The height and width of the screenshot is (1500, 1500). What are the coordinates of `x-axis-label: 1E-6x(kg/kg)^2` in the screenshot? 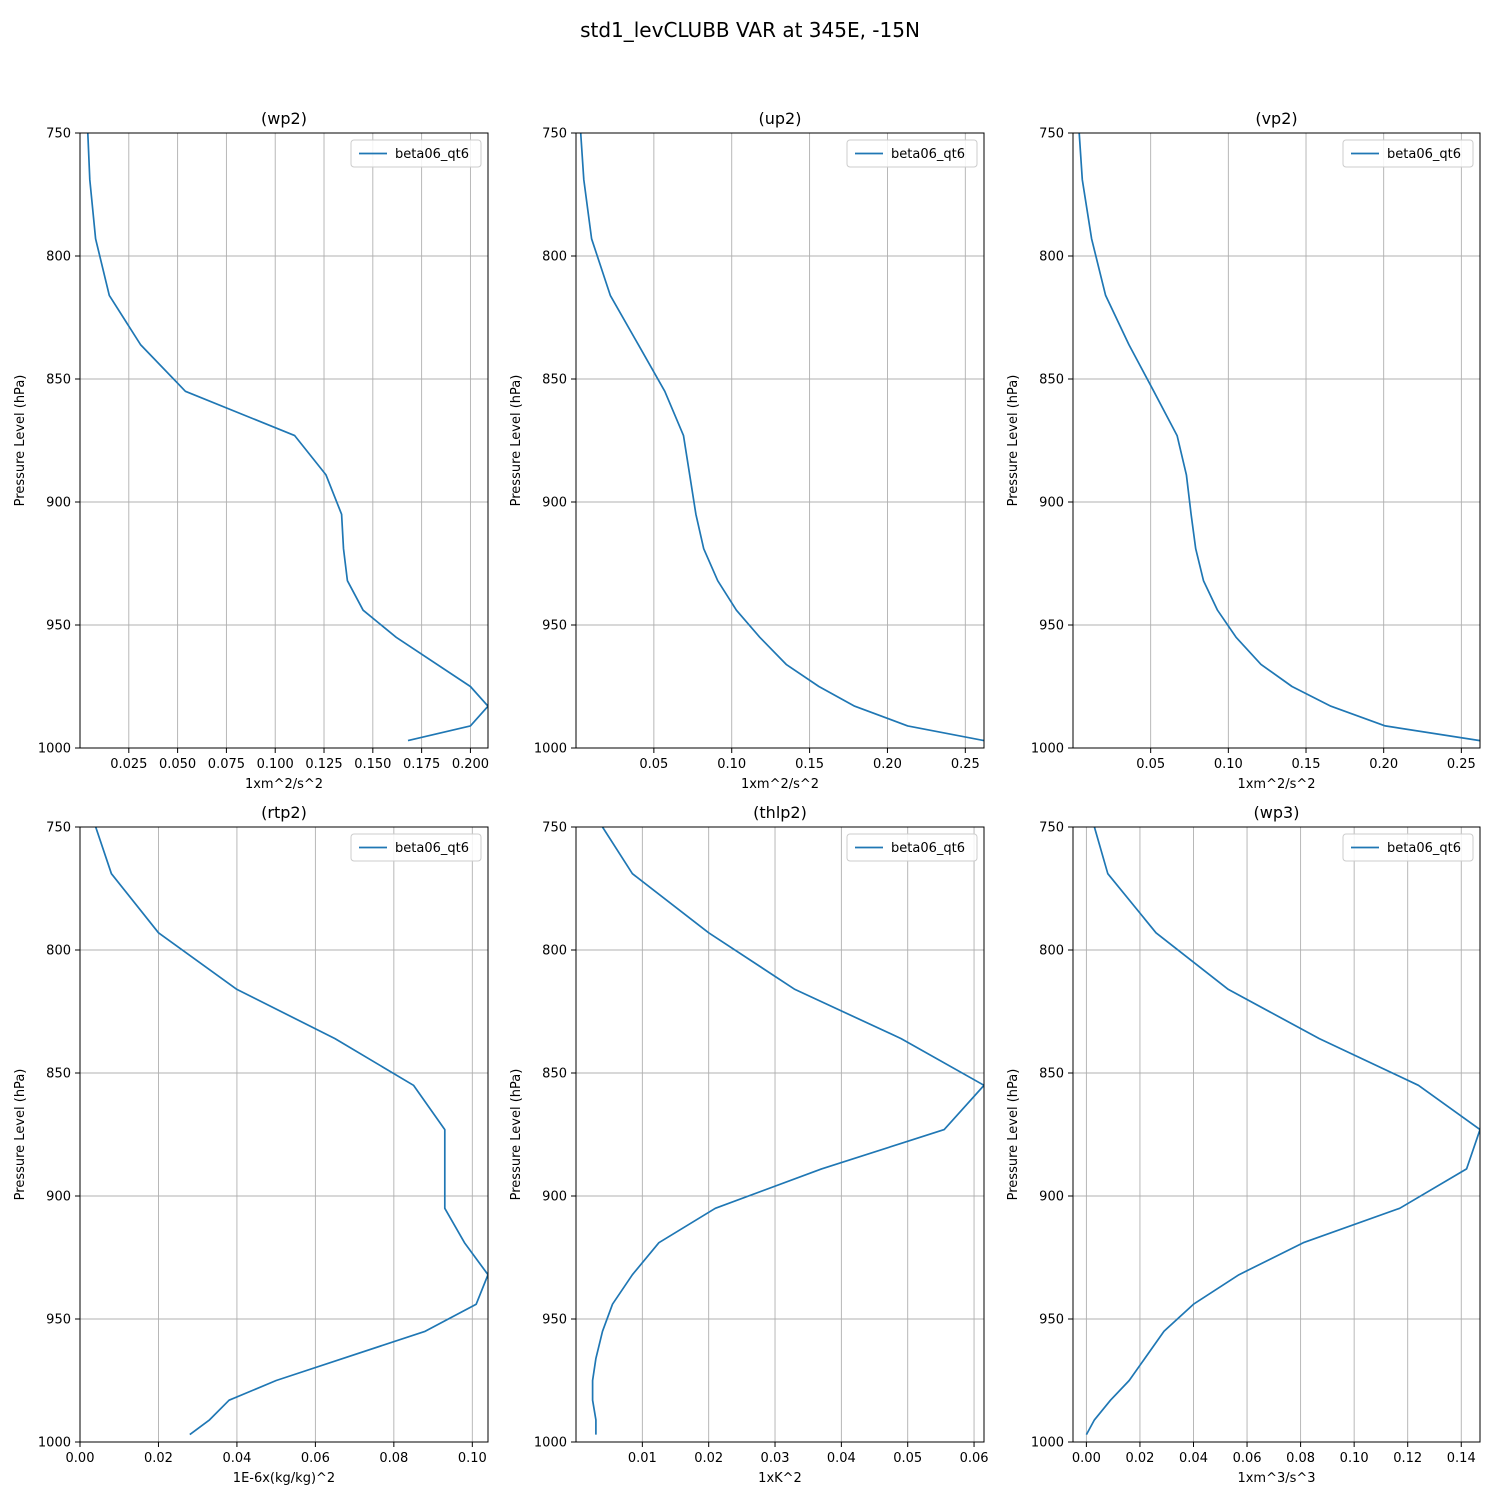 It's located at (284, 1478).